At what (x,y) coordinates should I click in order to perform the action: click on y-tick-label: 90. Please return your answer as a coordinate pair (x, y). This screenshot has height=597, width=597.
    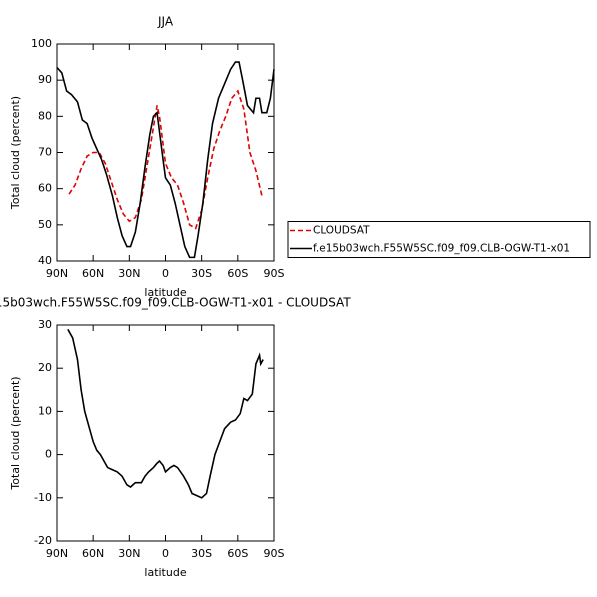
    Looking at the image, I should click on (45, 79).